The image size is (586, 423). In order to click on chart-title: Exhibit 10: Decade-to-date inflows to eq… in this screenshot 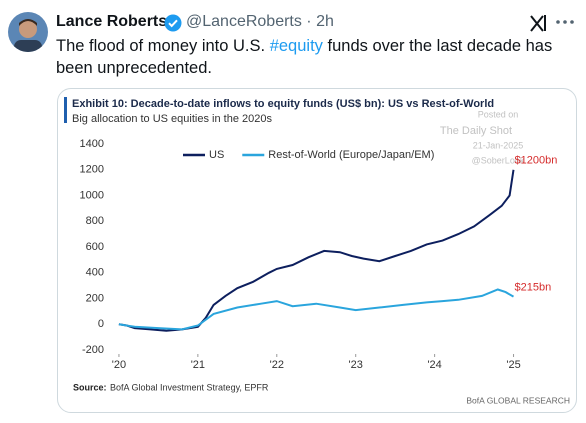, I will do `click(283, 104)`.